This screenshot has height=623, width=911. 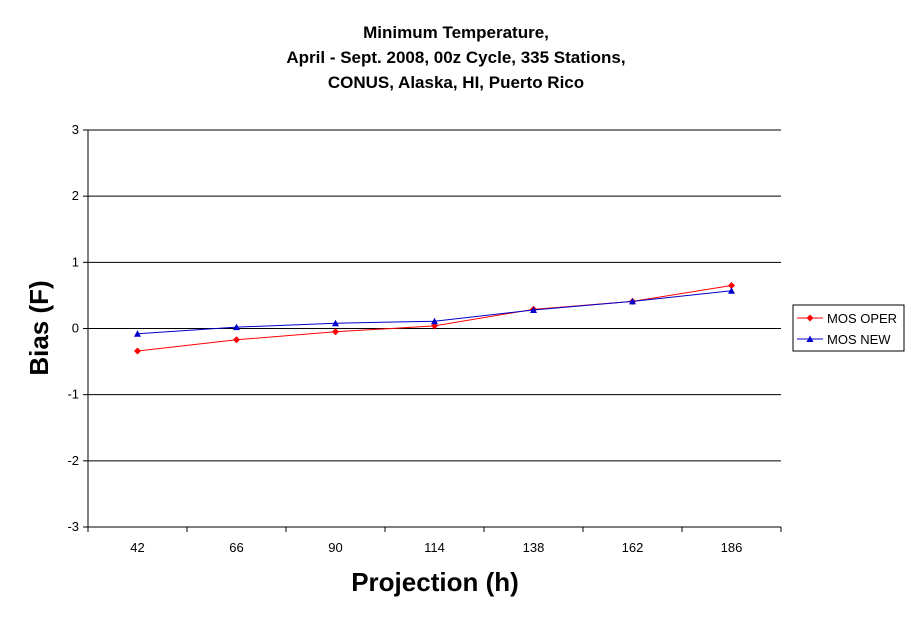 What do you see at coordinates (534, 547) in the screenshot?
I see `x-tick-label: 138` at bounding box center [534, 547].